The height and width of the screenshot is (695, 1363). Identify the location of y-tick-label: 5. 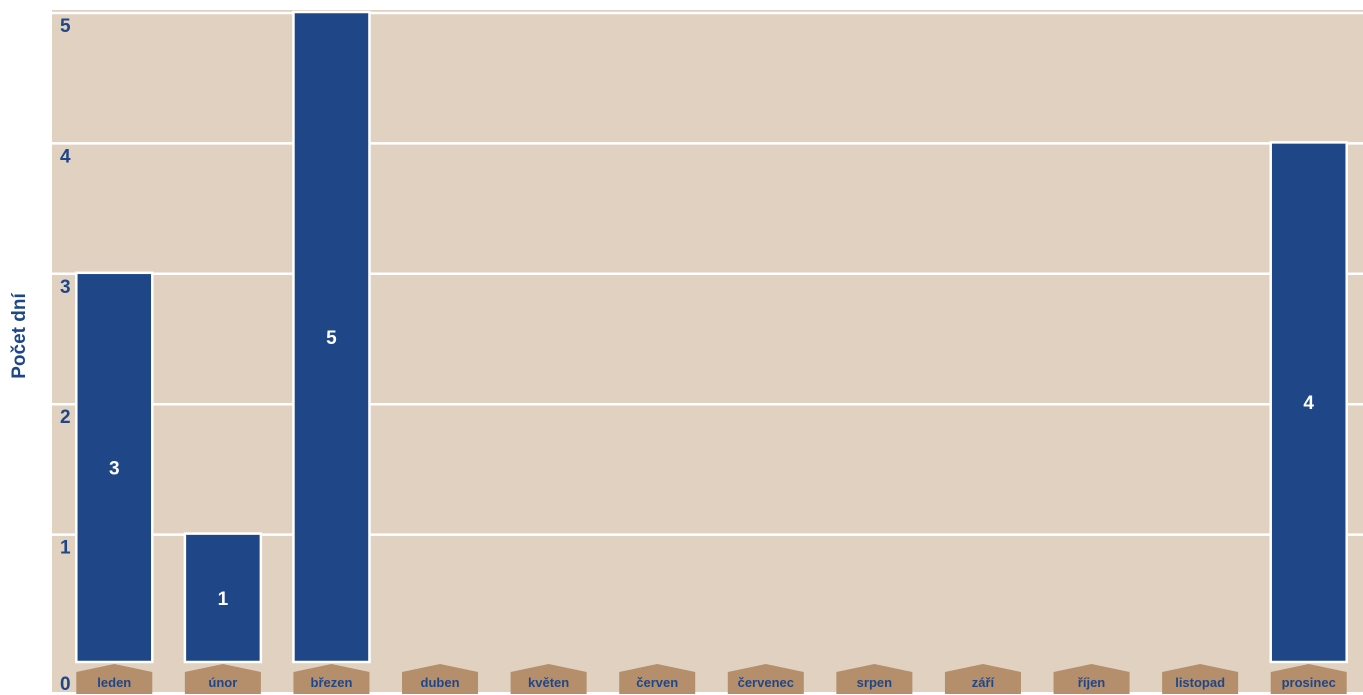
(65, 26).